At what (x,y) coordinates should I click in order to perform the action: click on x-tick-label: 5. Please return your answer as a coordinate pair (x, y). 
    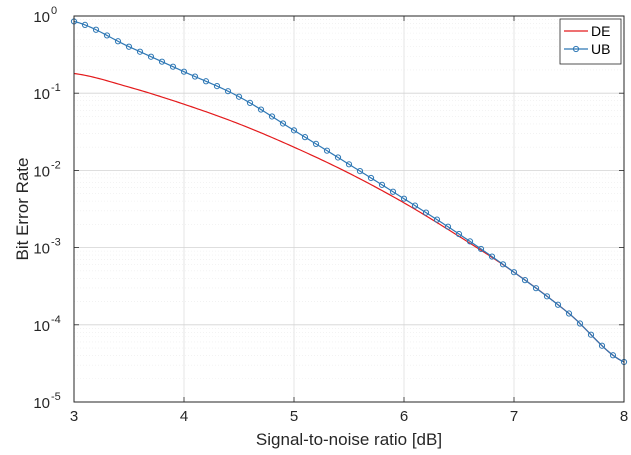
    Looking at the image, I should click on (294, 416).